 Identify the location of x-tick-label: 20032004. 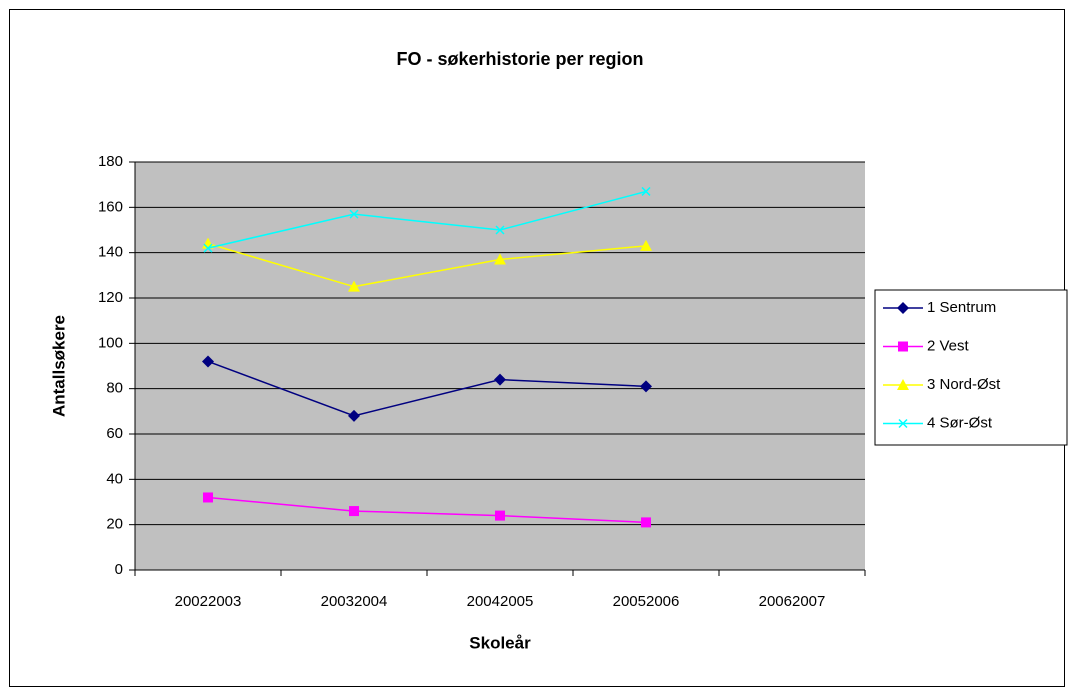
(354, 601).